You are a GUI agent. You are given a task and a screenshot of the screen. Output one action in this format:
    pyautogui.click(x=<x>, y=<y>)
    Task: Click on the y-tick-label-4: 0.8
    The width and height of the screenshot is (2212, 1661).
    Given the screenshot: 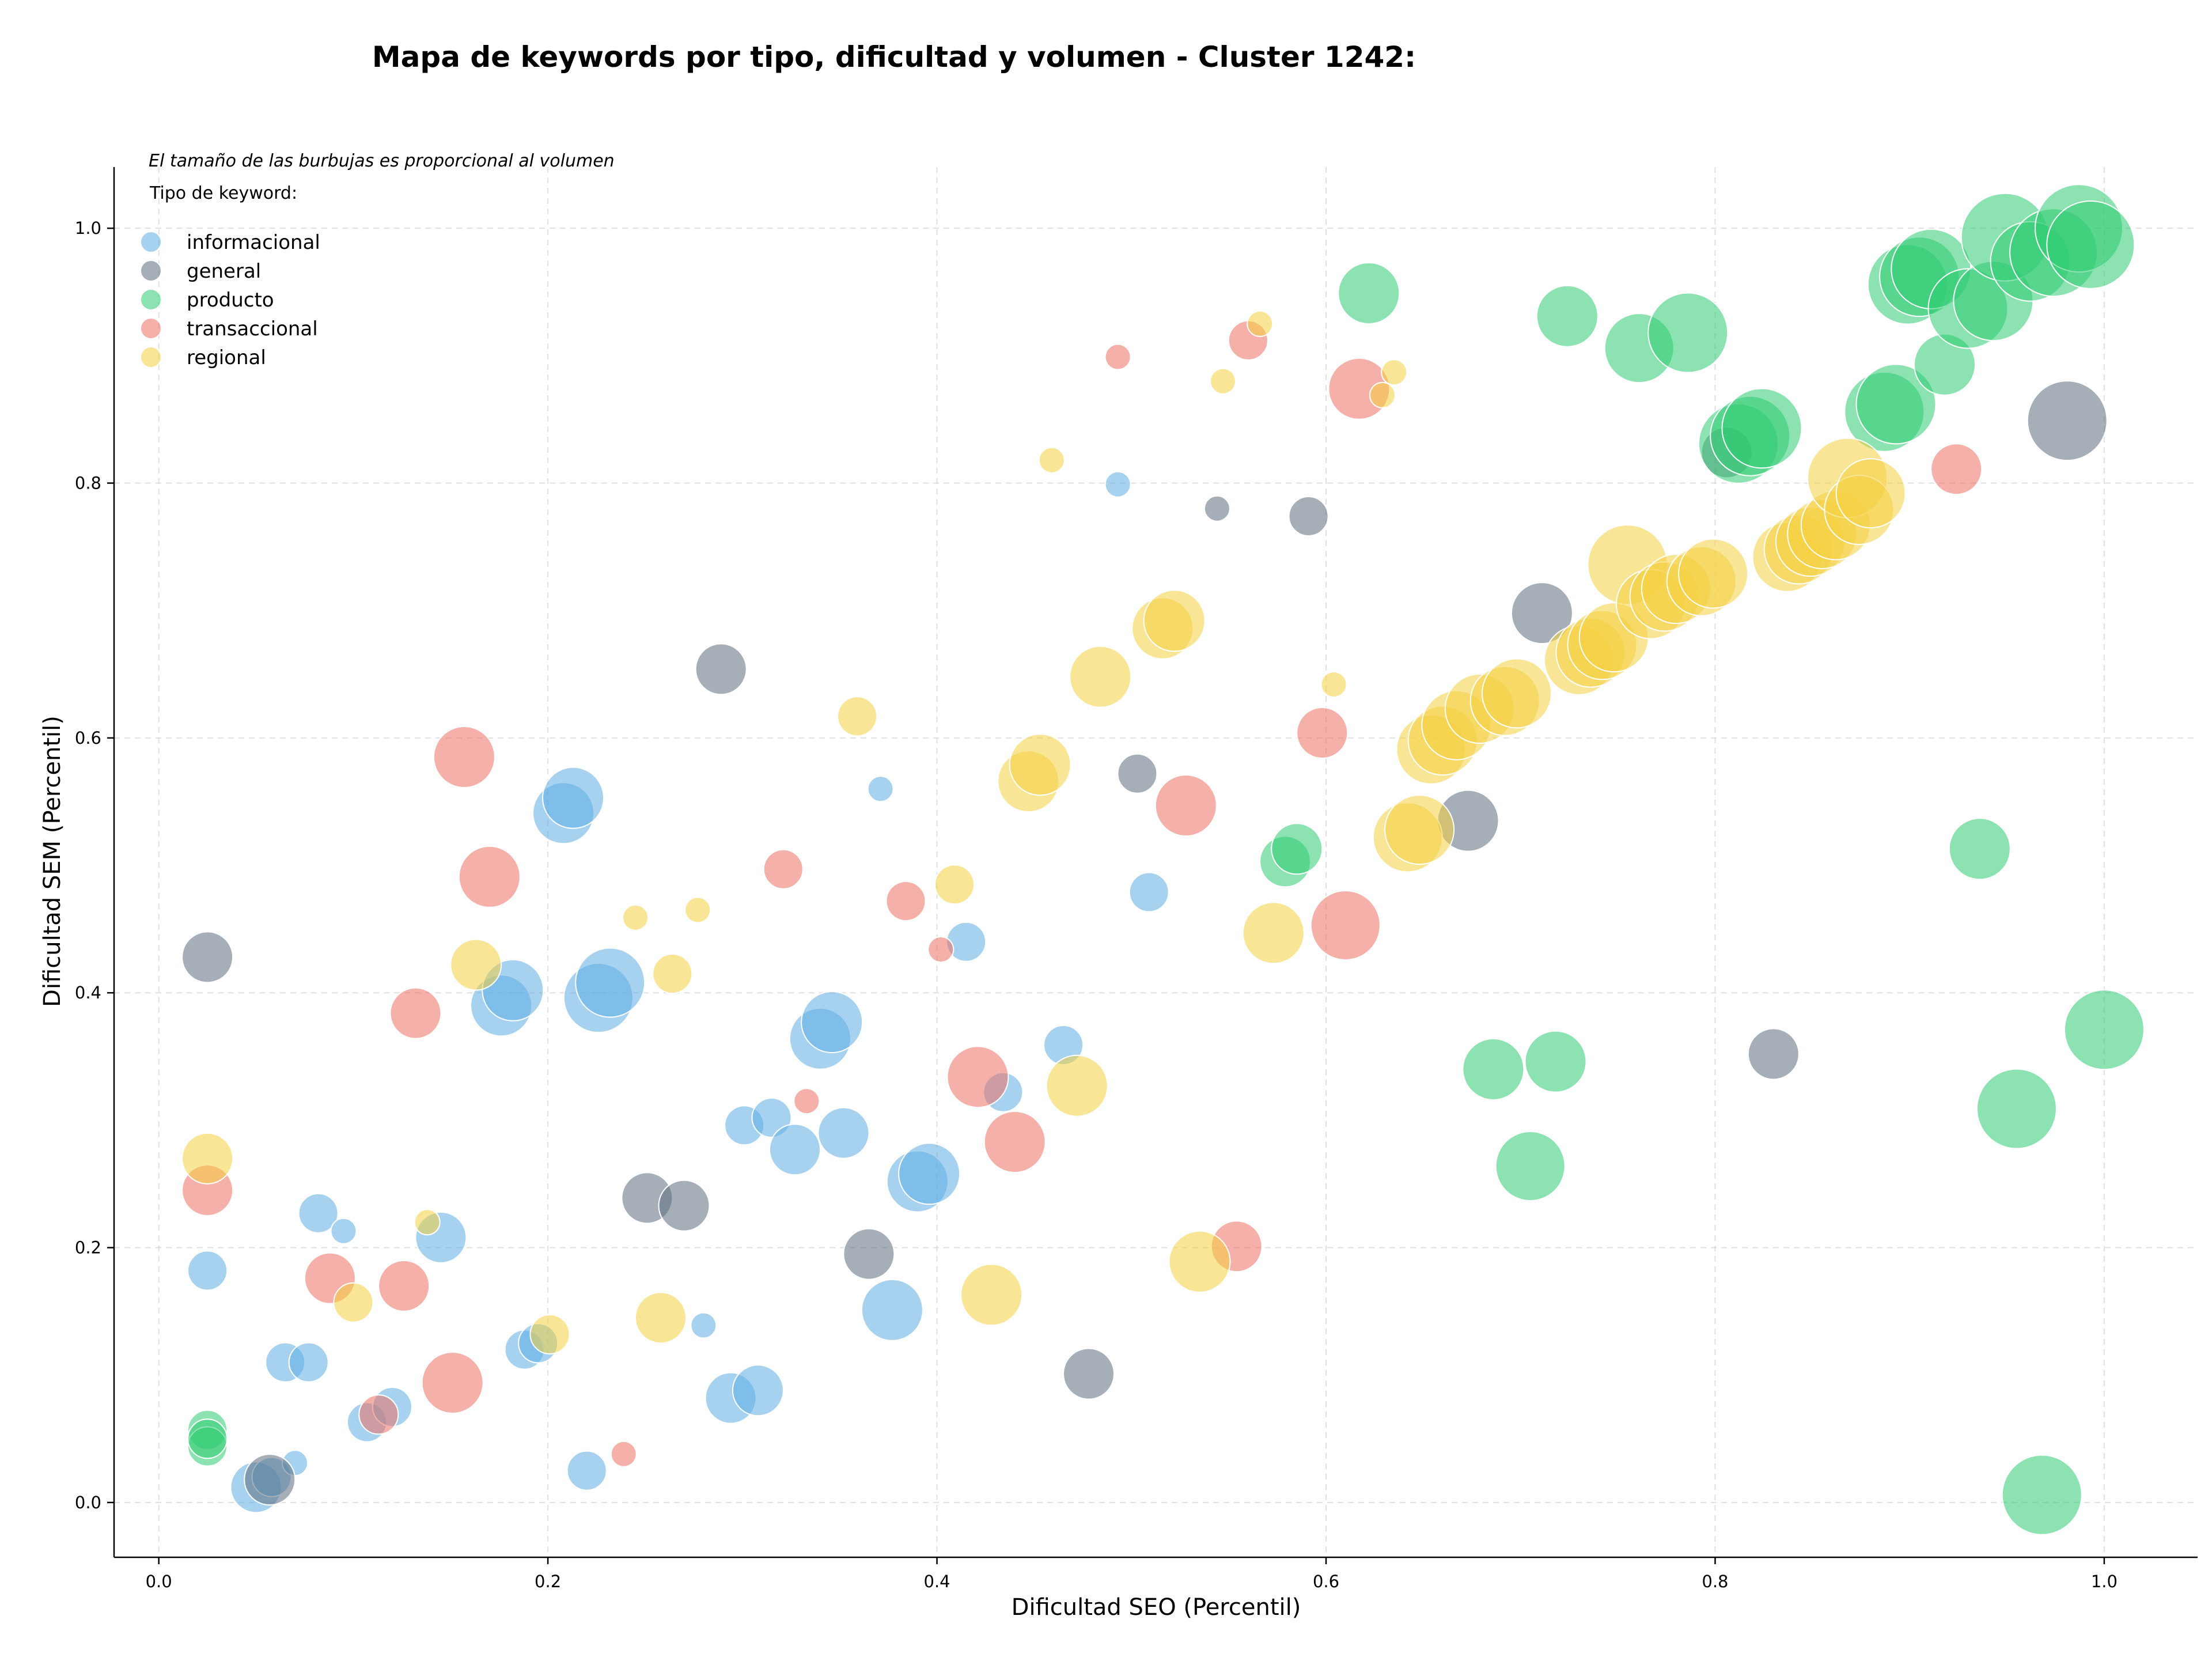 What is the action you would take?
    pyautogui.click(x=88, y=483)
    